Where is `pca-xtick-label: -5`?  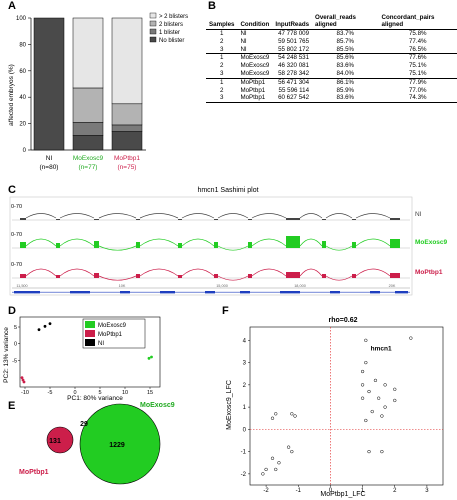 pca-xtick-label: -5 is located at coordinates (50, 393).